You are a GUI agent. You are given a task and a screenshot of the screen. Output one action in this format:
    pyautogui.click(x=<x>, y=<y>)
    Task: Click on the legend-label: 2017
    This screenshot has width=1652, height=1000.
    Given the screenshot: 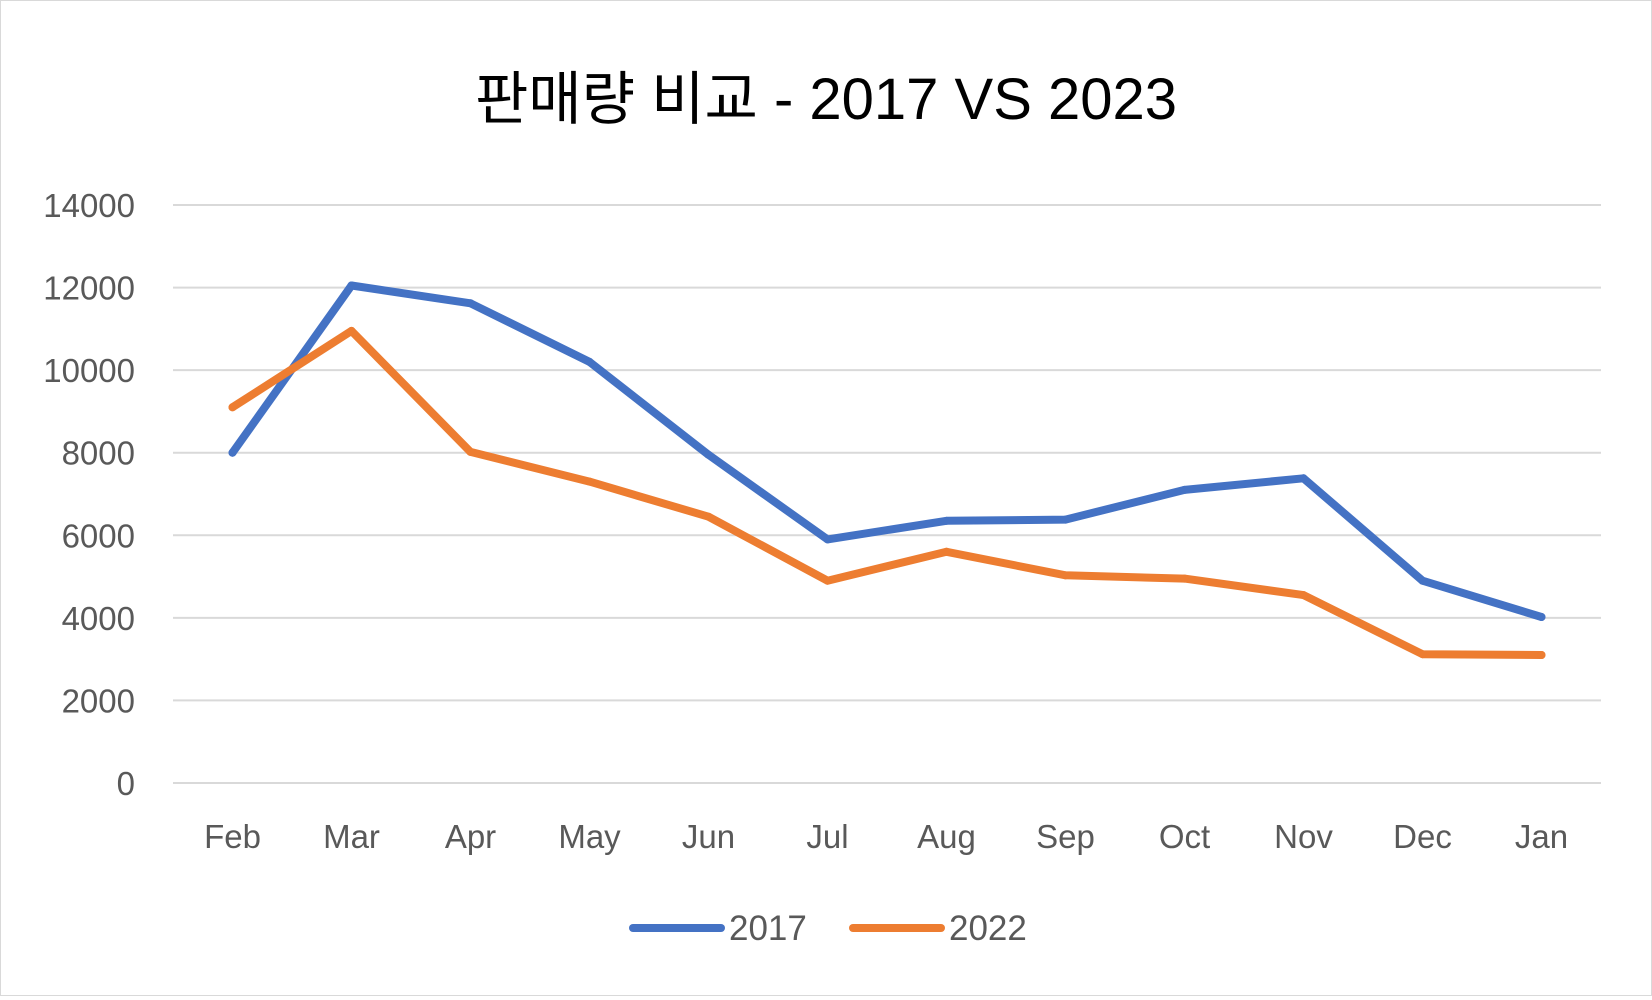 What is the action you would take?
    pyautogui.click(x=768, y=928)
    